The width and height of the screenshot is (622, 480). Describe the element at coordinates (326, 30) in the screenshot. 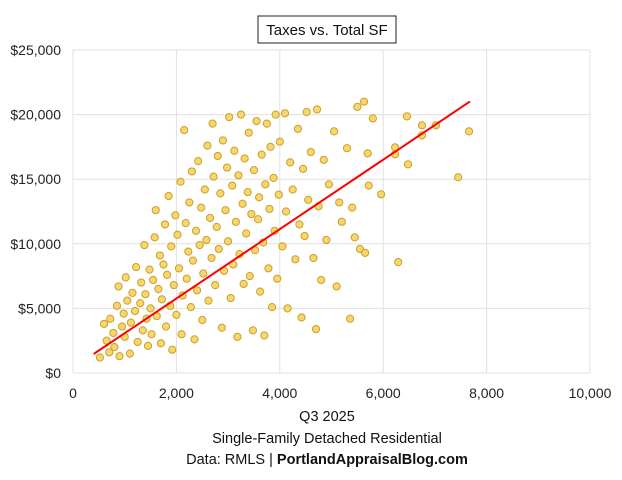

I see `chart-title: Taxes vs. Total SF` at that location.